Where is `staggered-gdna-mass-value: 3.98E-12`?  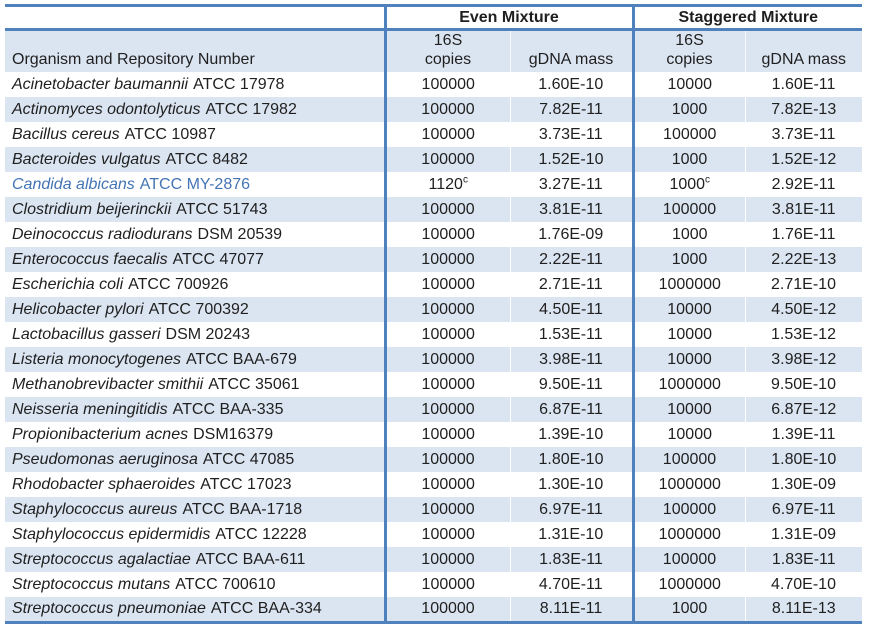
staggered-gdna-mass-value: 3.98E-12 is located at coordinates (803, 359).